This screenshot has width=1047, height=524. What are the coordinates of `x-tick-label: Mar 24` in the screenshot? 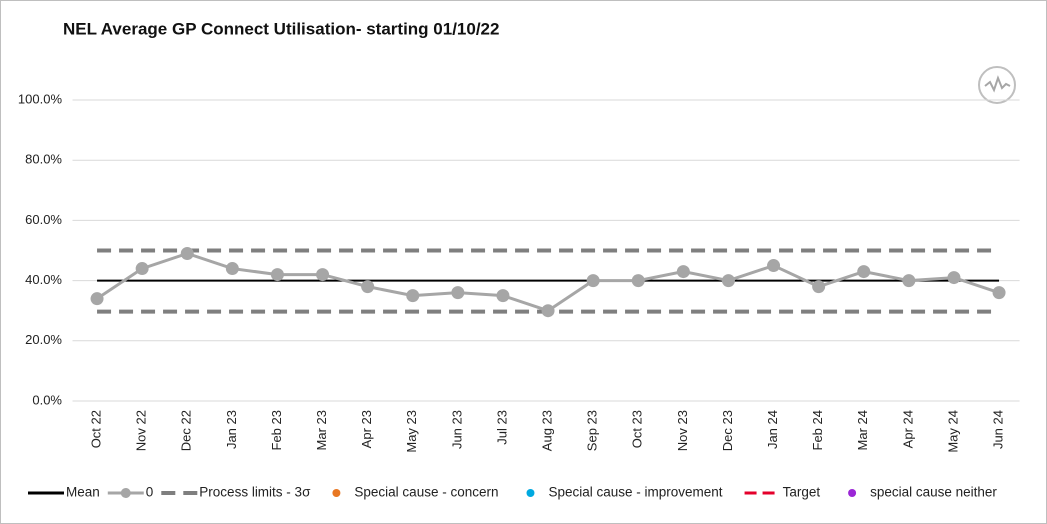 It's located at (862, 430).